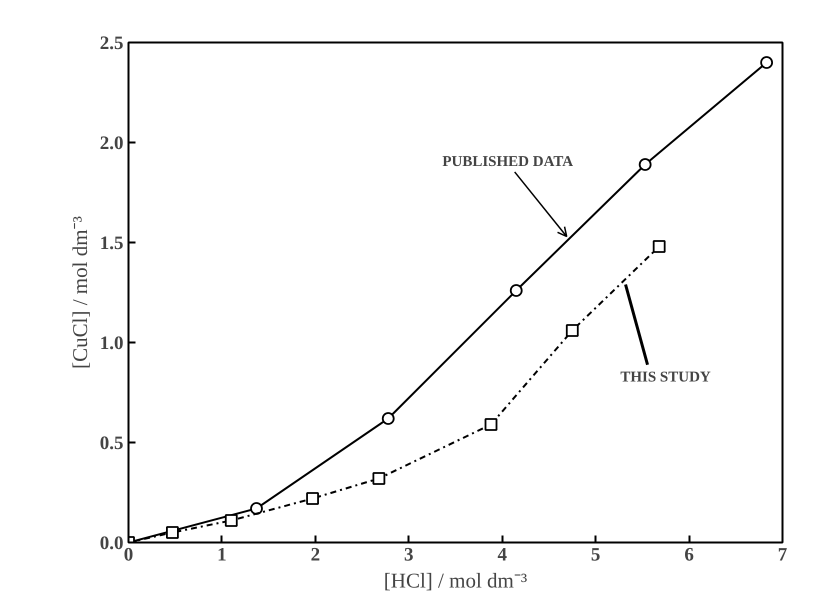 Image resolution: width=824 pixels, height=595 pixels. What do you see at coordinates (409, 555) in the screenshot?
I see `x-tick-label: 3` at bounding box center [409, 555].